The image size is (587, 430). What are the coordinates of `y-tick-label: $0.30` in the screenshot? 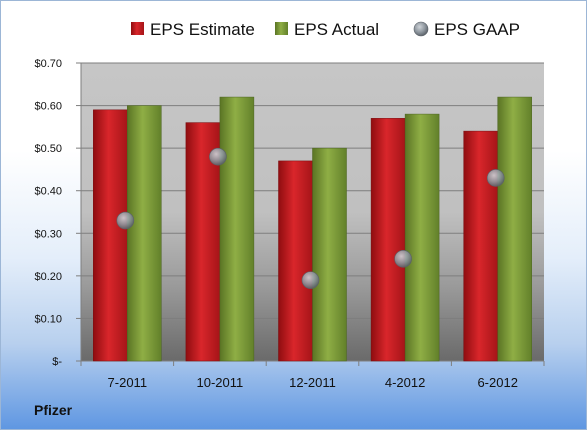 It's located at (48, 234).